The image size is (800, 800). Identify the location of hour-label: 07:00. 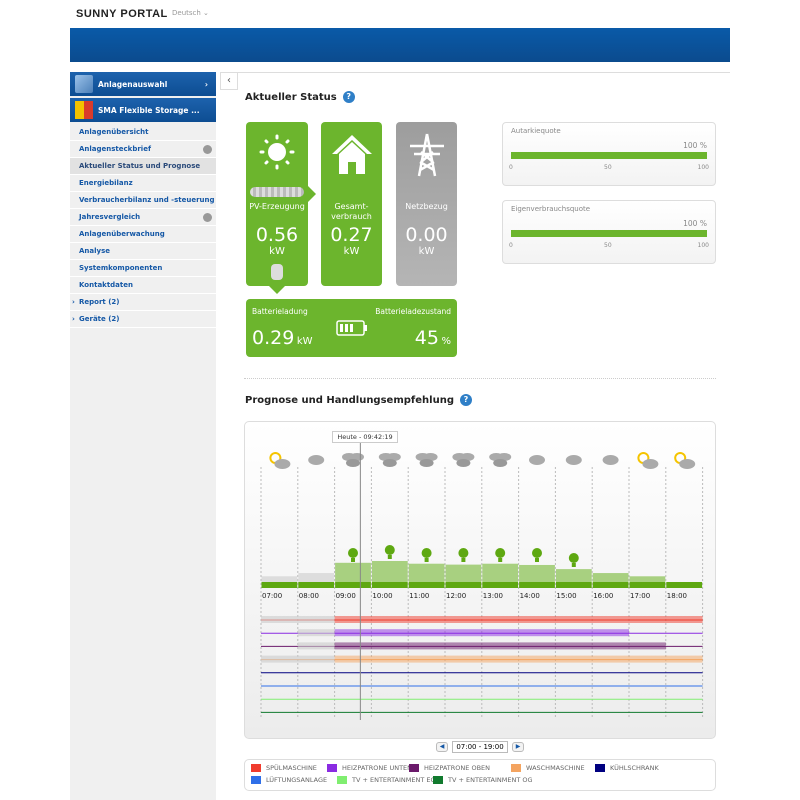
(272, 596).